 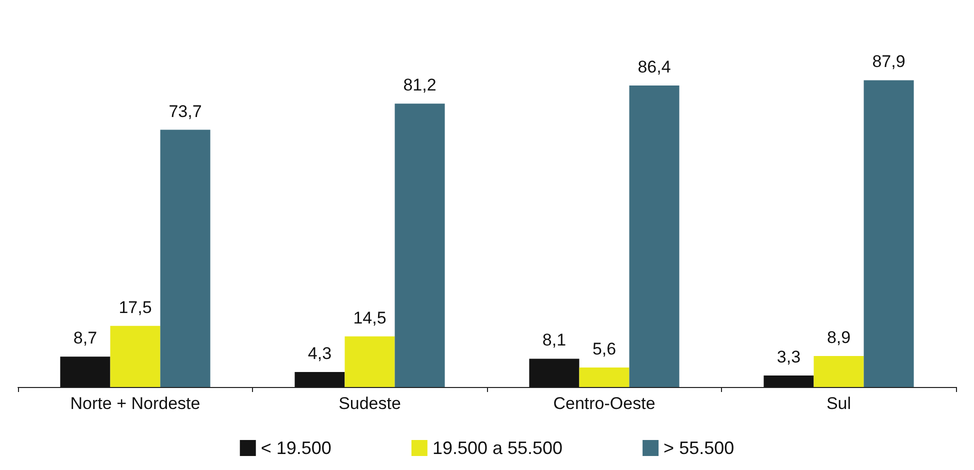 What do you see at coordinates (85, 338) in the screenshot?
I see `data-label: 8,7` at bounding box center [85, 338].